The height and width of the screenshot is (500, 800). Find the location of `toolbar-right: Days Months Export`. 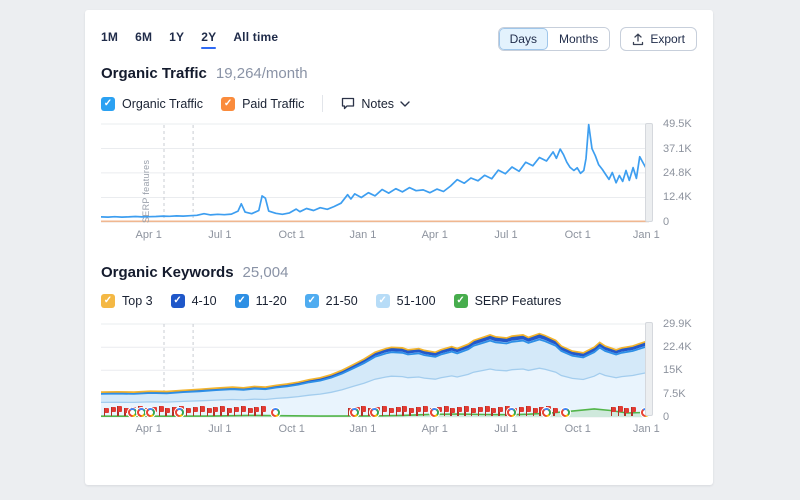

toolbar-right: Days Months Export is located at coordinates (597, 39).